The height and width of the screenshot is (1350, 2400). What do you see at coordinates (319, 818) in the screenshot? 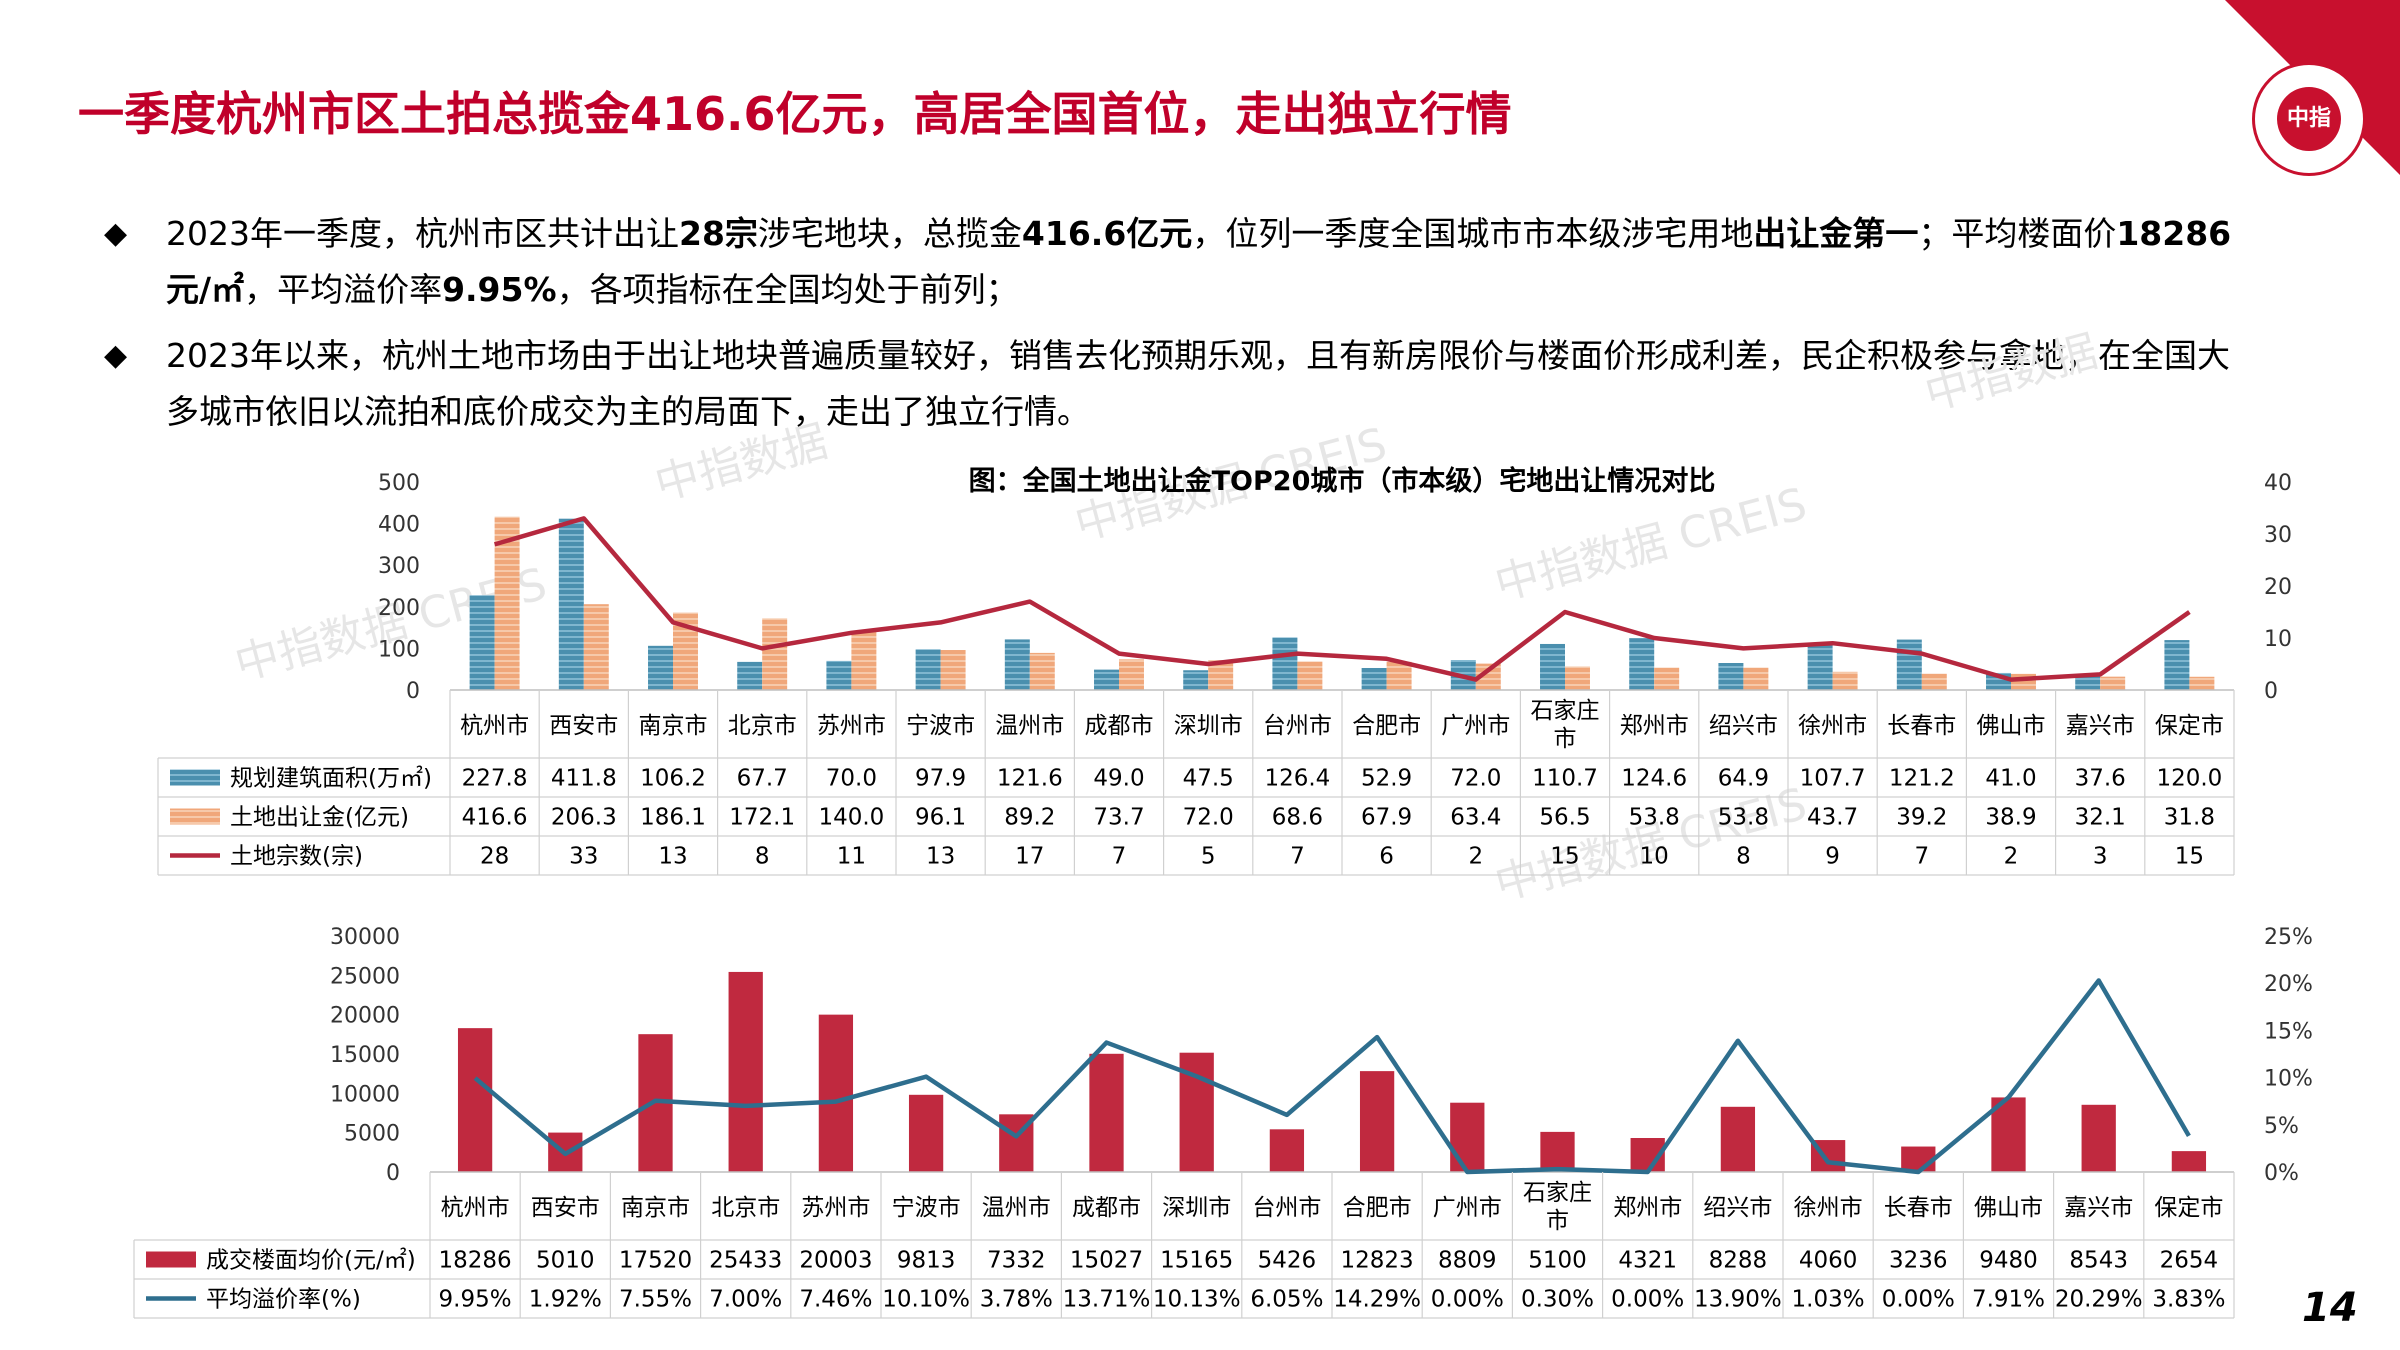
I see `legend-label: 土地出让金(亿元)` at bounding box center [319, 818].